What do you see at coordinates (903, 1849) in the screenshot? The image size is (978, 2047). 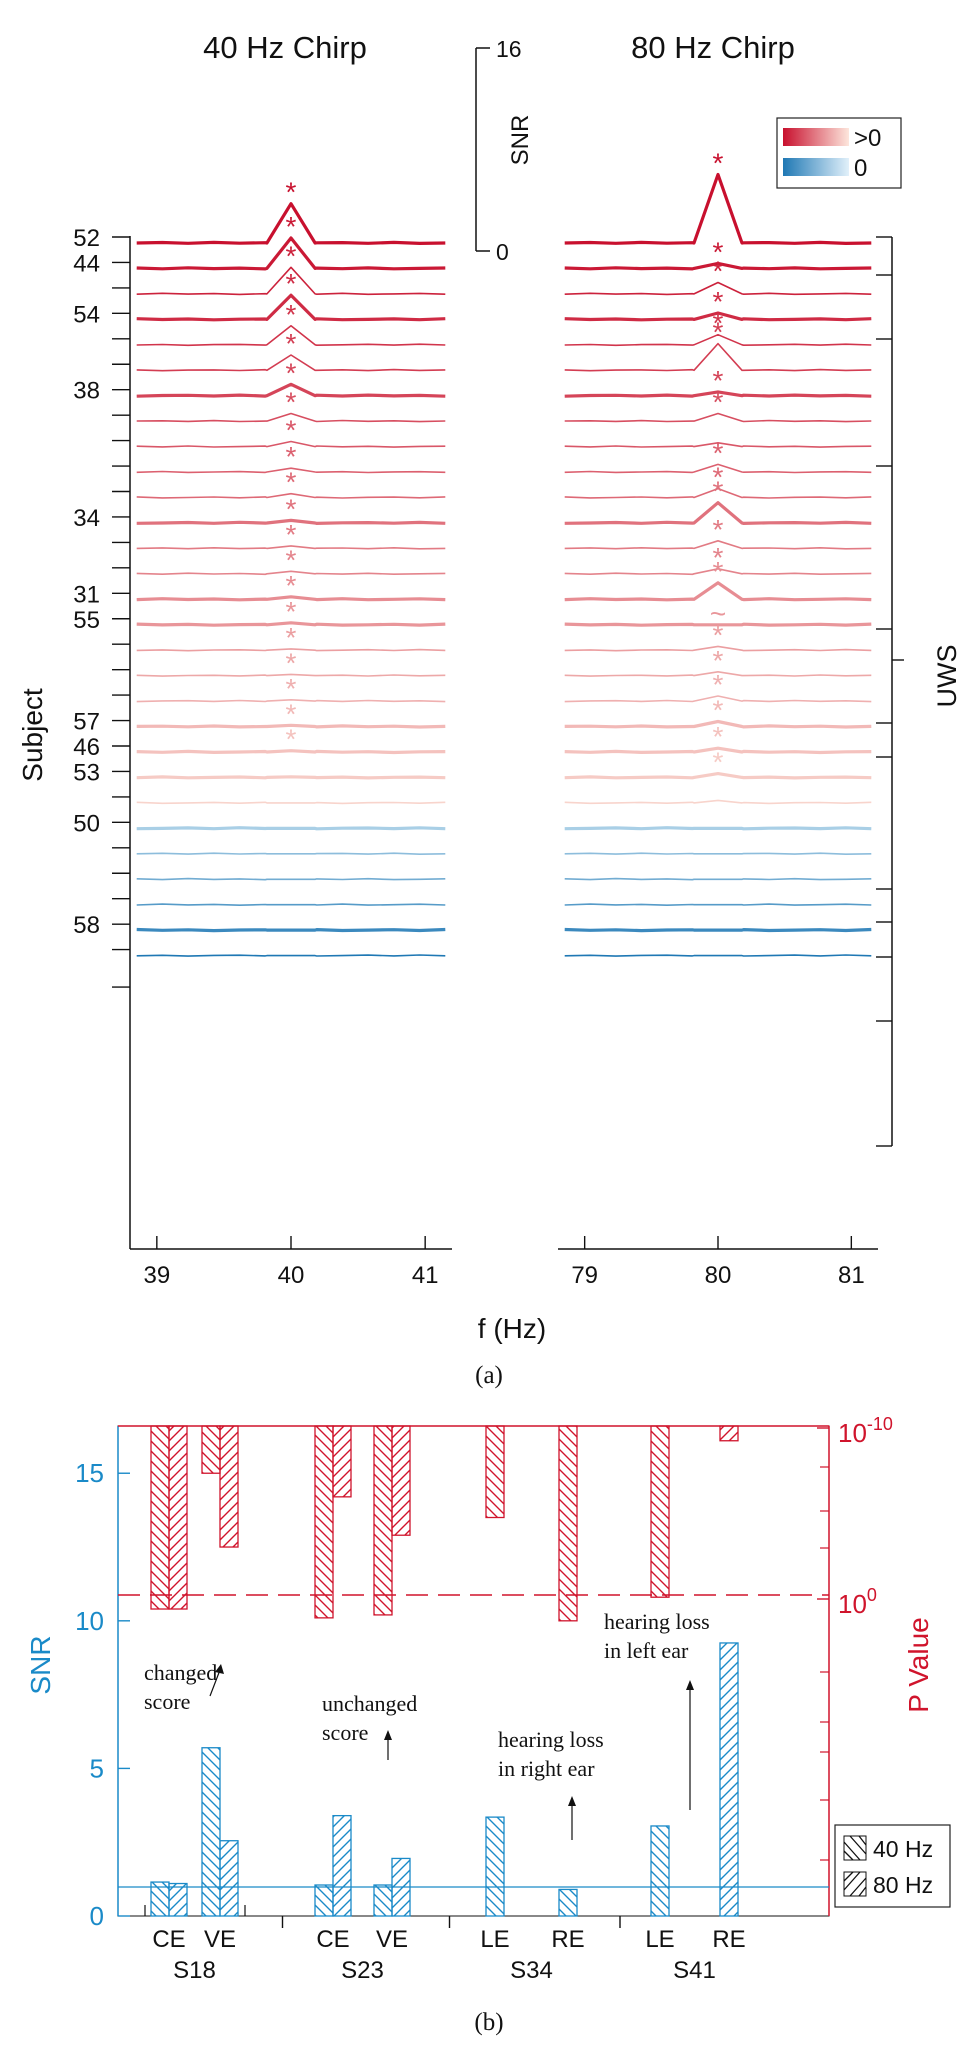 I see `legend-40hz-label: 40 Hz` at bounding box center [903, 1849].